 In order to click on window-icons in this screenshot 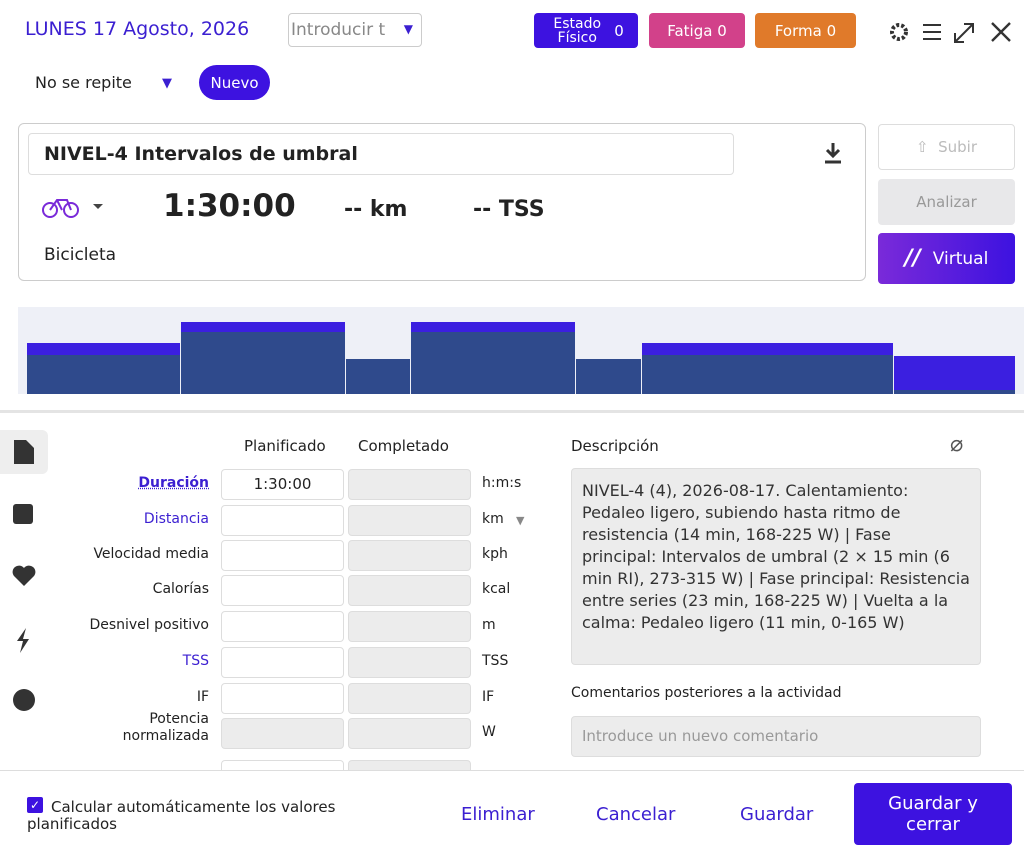, I will do `click(950, 32)`.